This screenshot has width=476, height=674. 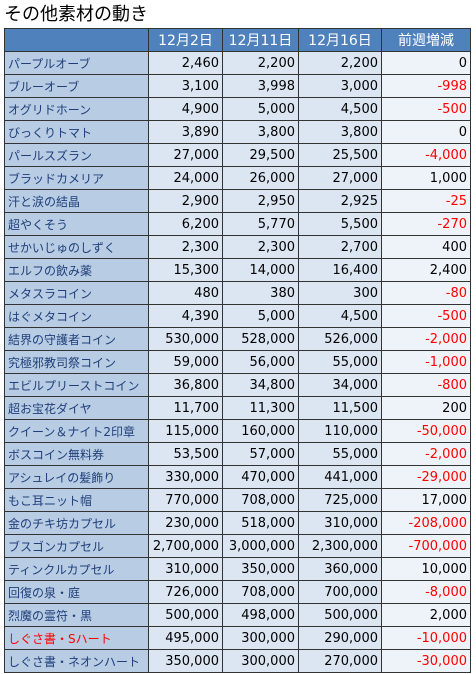 I want to click on item-name: 烈魔の霊符・黒, so click(x=76, y=615).